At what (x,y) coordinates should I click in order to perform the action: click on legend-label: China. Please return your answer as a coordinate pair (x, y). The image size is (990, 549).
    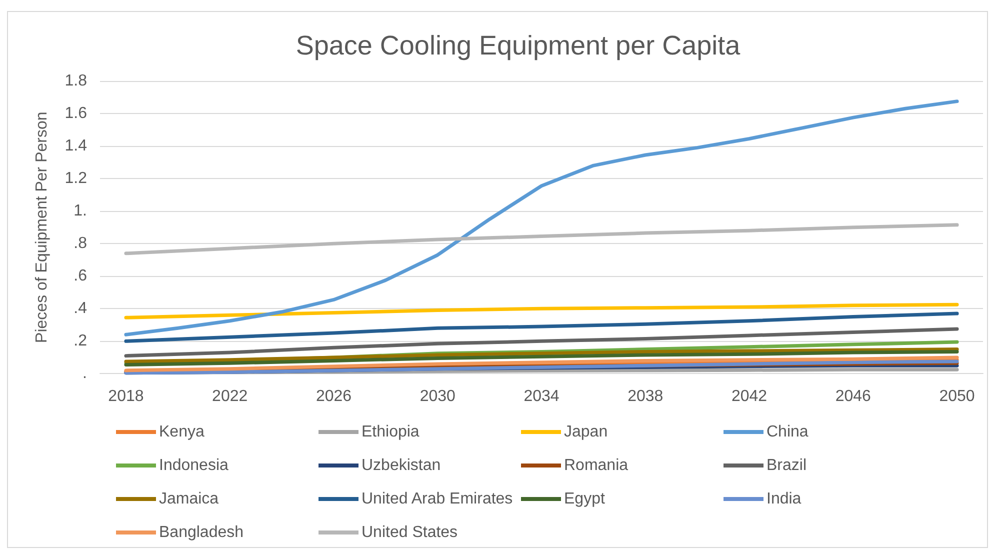
    Looking at the image, I should click on (787, 432).